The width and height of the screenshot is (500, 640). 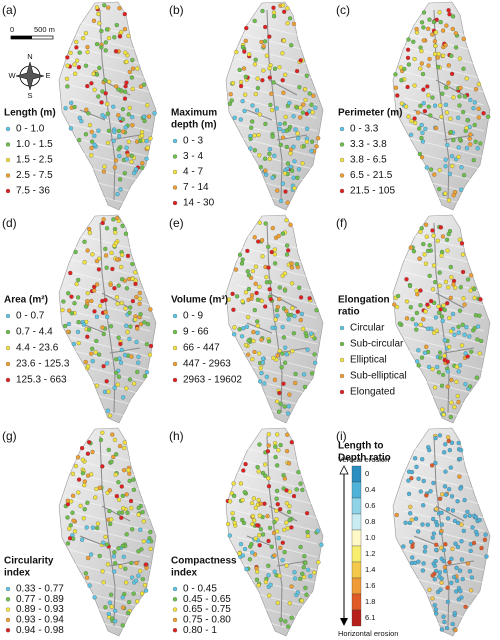 I want to click on legend-label: 3 - 4, so click(x=193, y=156).